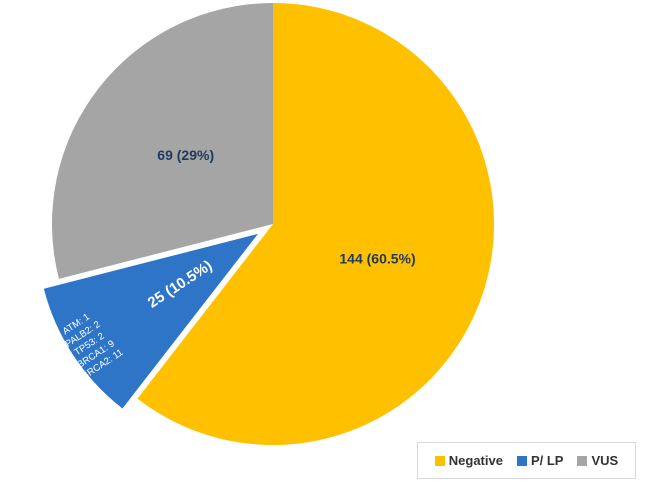 The width and height of the screenshot is (645, 485). I want to click on legend-swatch-vus, so click(582, 460).